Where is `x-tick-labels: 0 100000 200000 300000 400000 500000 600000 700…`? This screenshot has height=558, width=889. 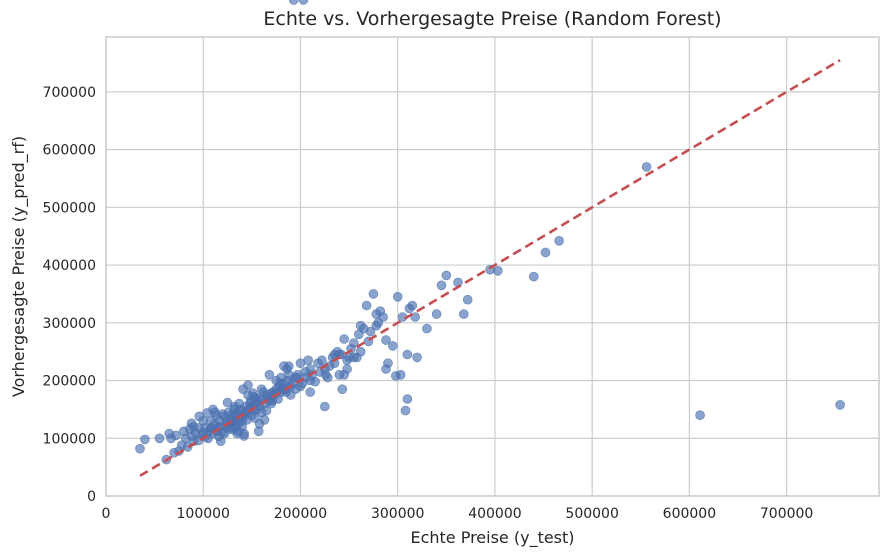 x-tick-labels: 0 100000 200000 300000 400000 500000 600000 700… is located at coordinates (458, 514).